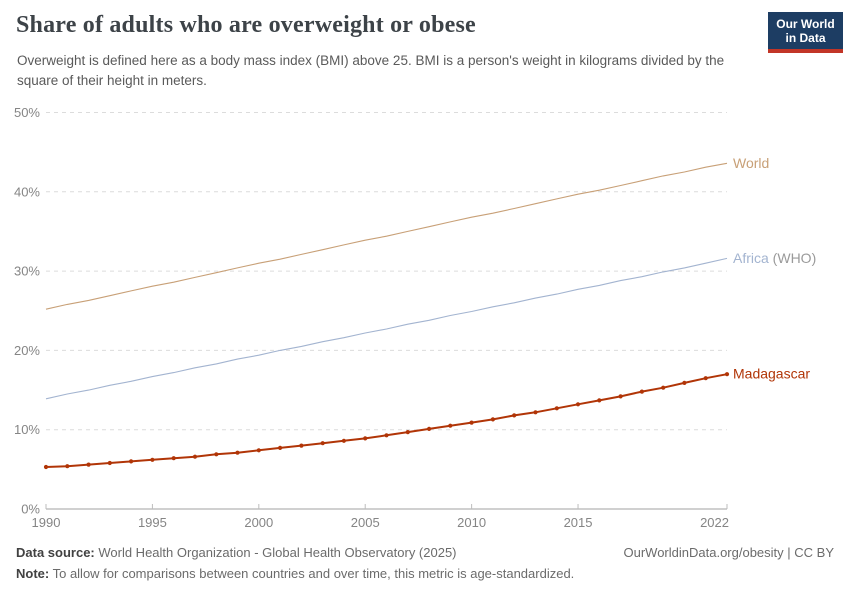 This screenshot has height=600, width=850. I want to click on marker-madagascar-2012, so click(514, 415).